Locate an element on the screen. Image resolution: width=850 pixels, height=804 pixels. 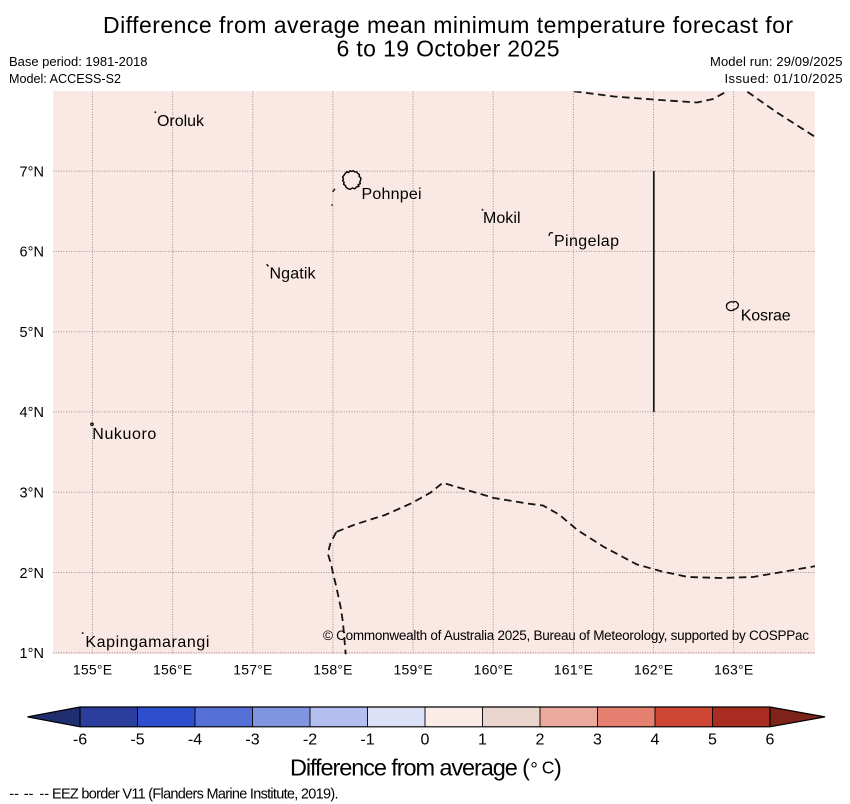
svg-text: Model: ACCESS-S2 is located at coordinates (65, 79).